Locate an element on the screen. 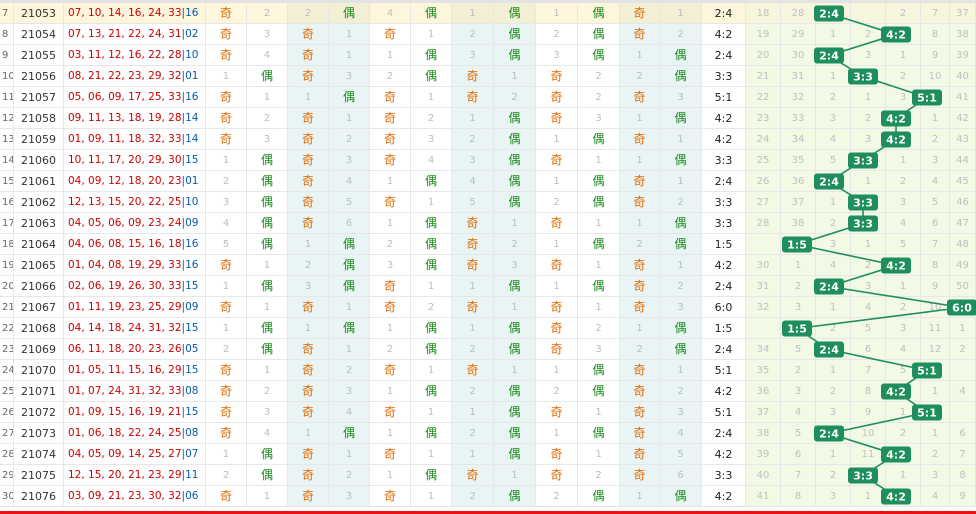  red-ball-numbers: 07, 13, 21, 22, 24, 31 is located at coordinates (125, 34).